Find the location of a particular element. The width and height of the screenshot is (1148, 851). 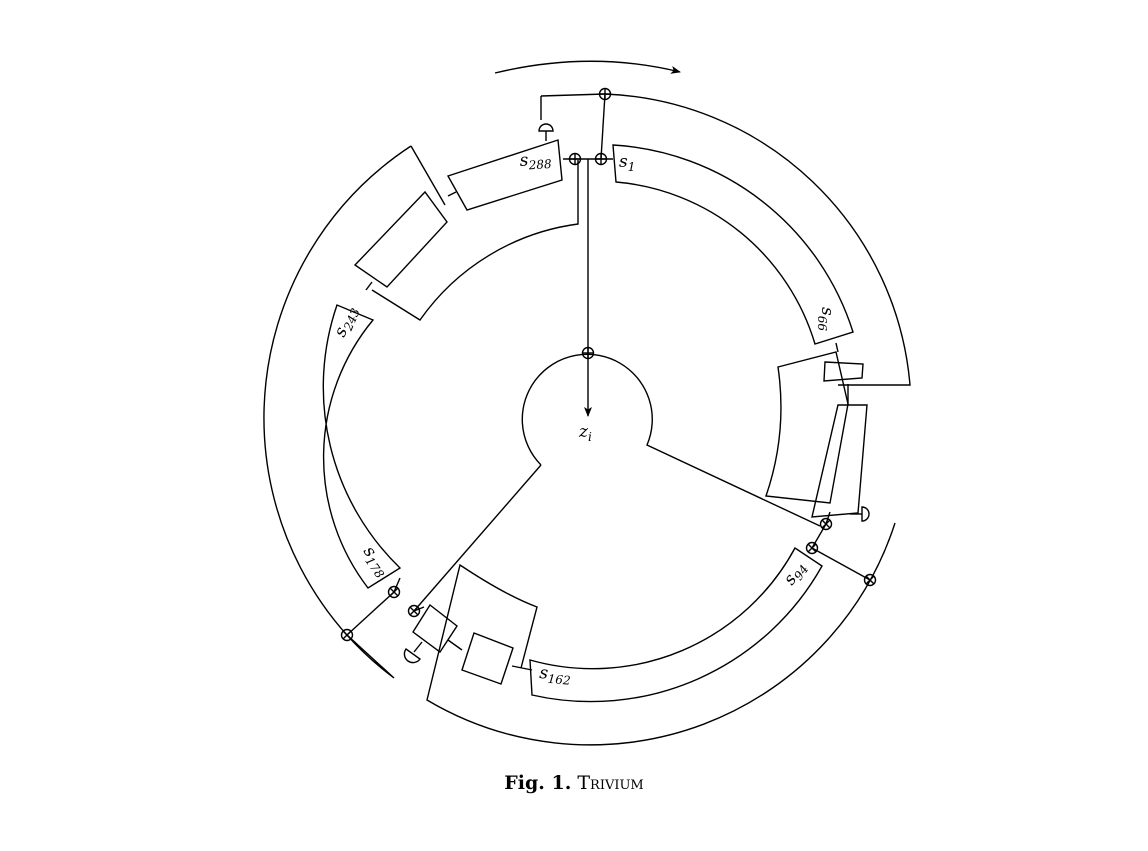

xor-node-s288 is located at coordinates (575, 159).